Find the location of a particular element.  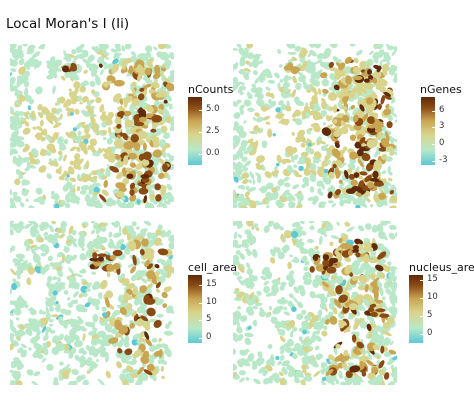

cell-shape-hotspot is located at coordinates (371, 120).